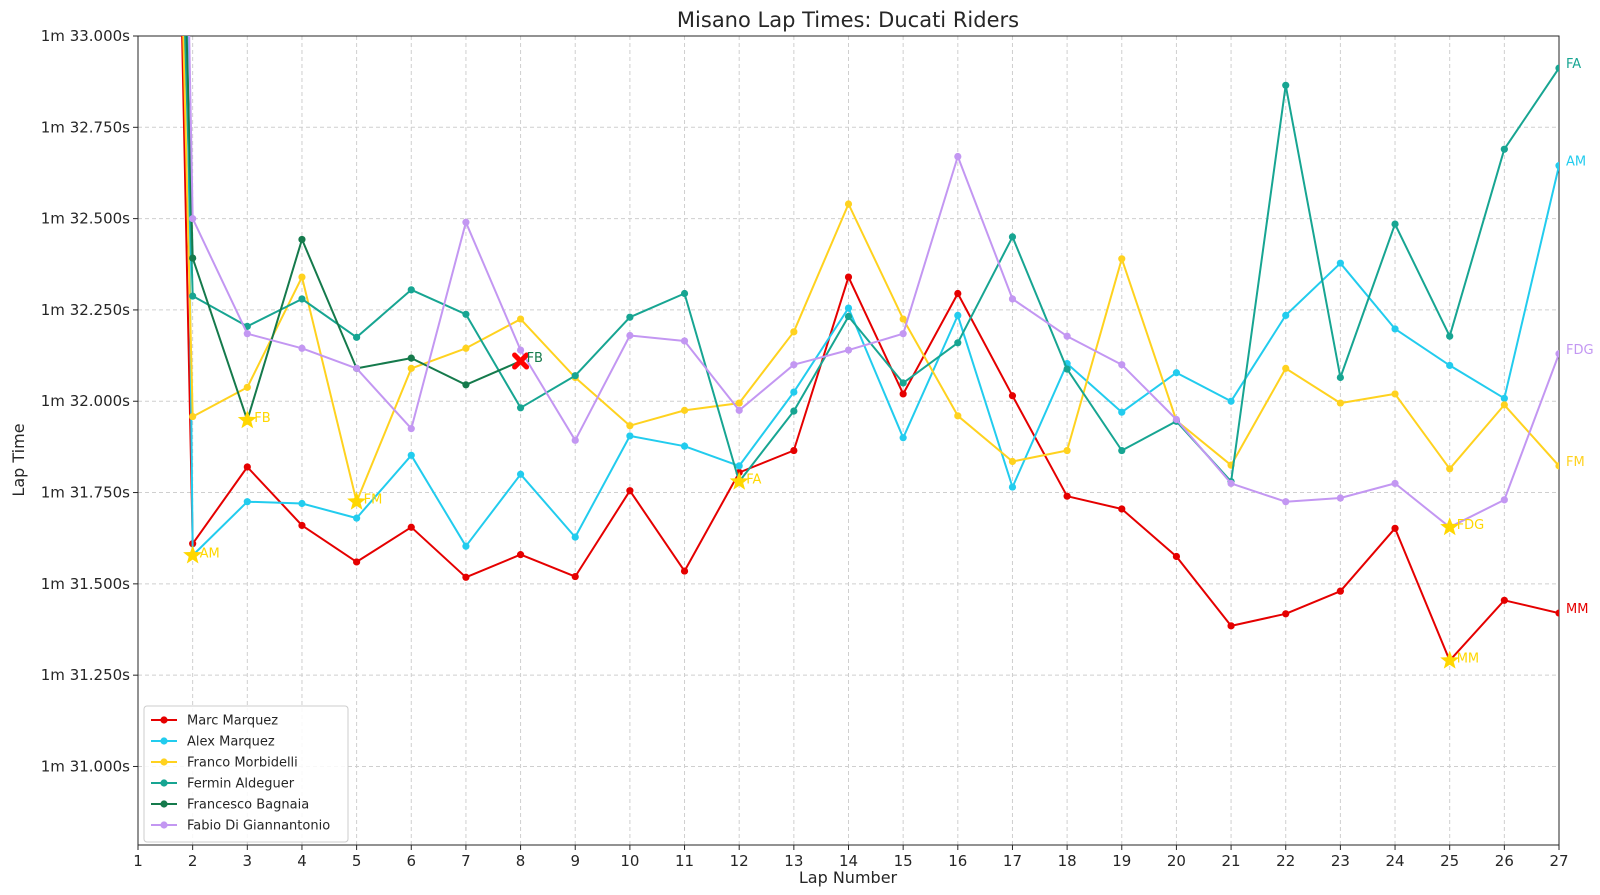 This screenshot has width=1600, height=895. Describe the element at coordinates (848, 20) in the screenshot. I see `chart-title: Misano Lap Times: Ducati Riders` at that location.